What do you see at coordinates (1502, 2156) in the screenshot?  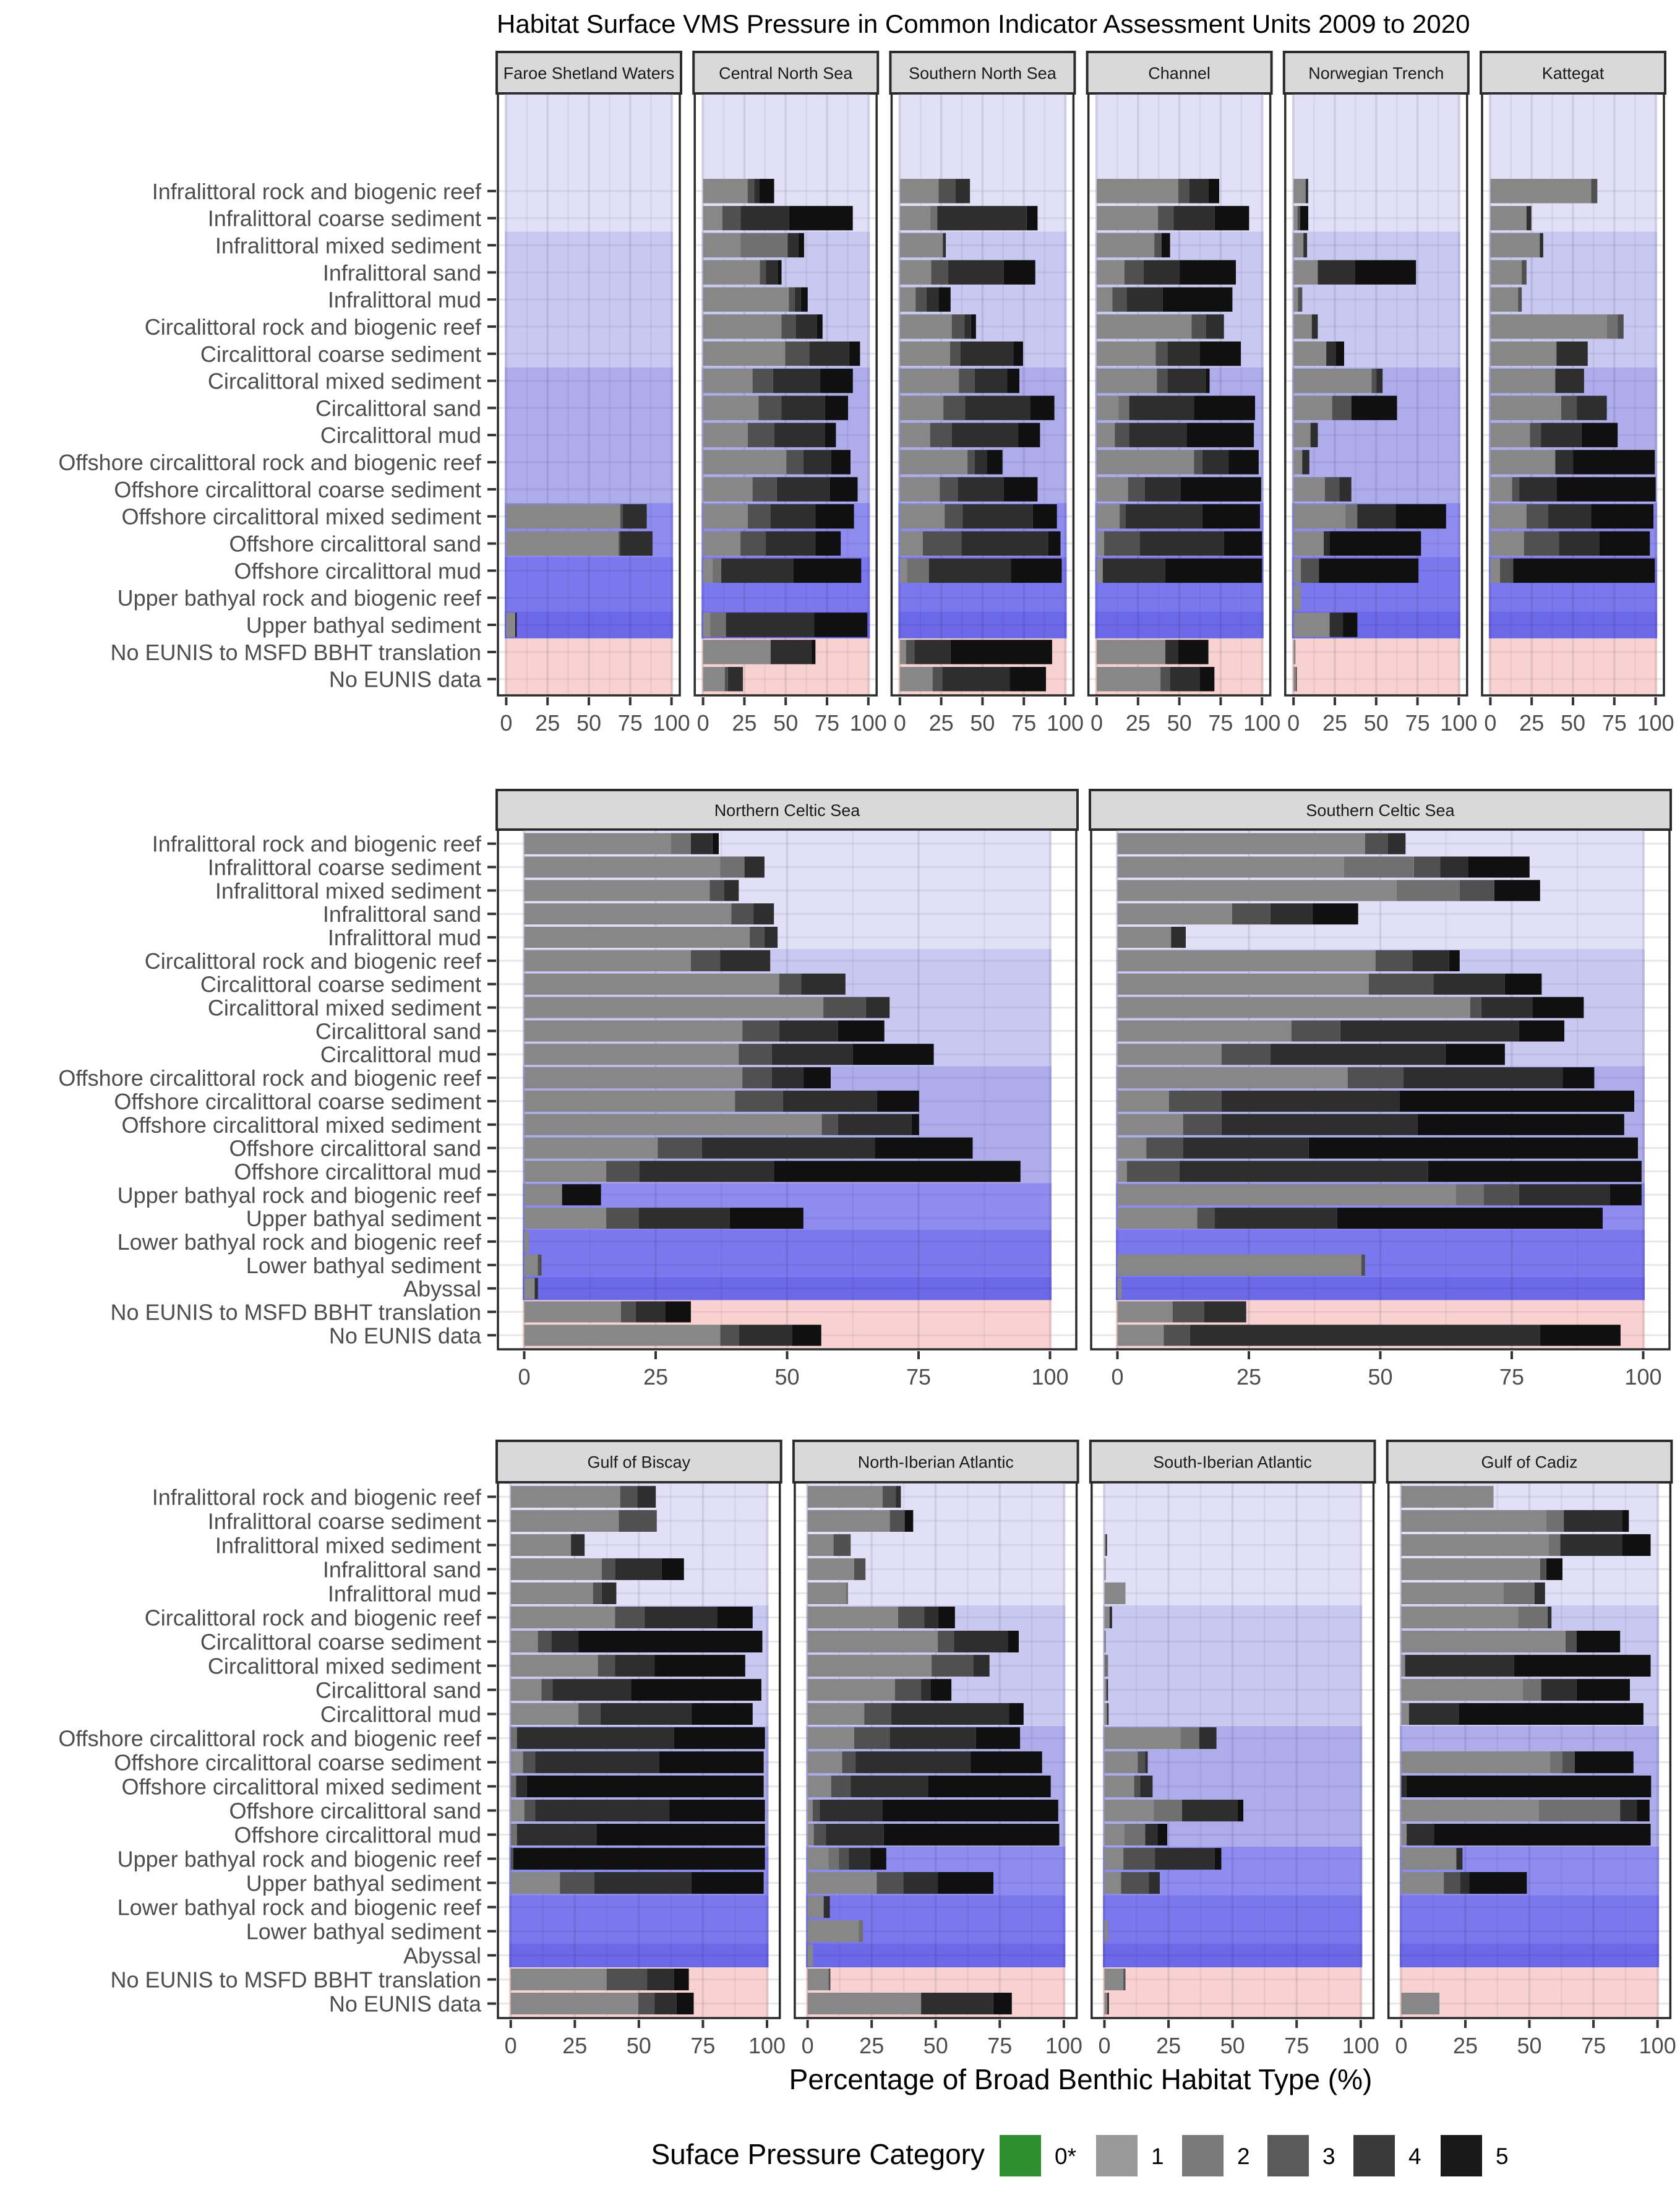 I see `svg-text: 5` at bounding box center [1502, 2156].